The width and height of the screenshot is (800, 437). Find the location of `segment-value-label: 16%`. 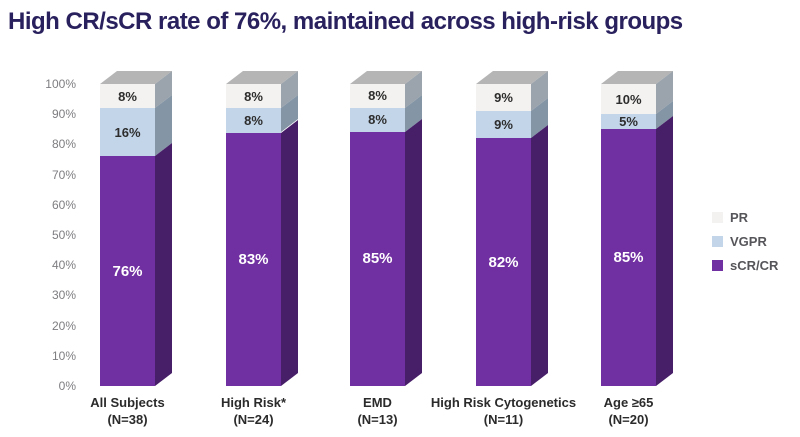

segment-value-label: 16% is located at coordinates (127, 132).